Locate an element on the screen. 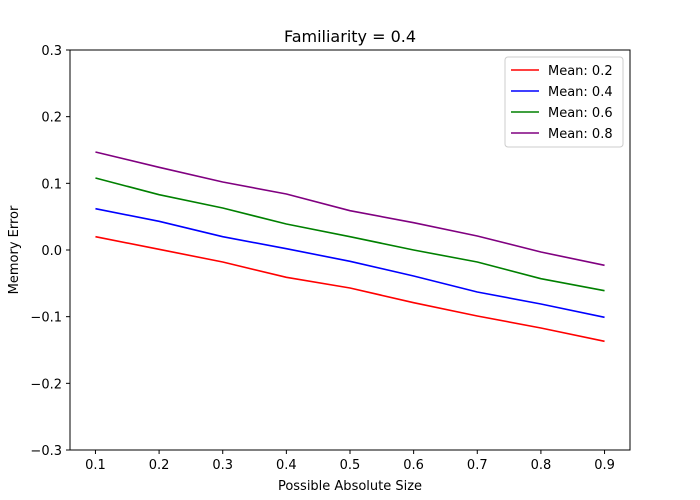 This screenshot has width=700, height=500. y-axis: −0.3 −0.2 −0.1 0.0 0.1 0.2 0.3 is located at coordinates (50, 251).